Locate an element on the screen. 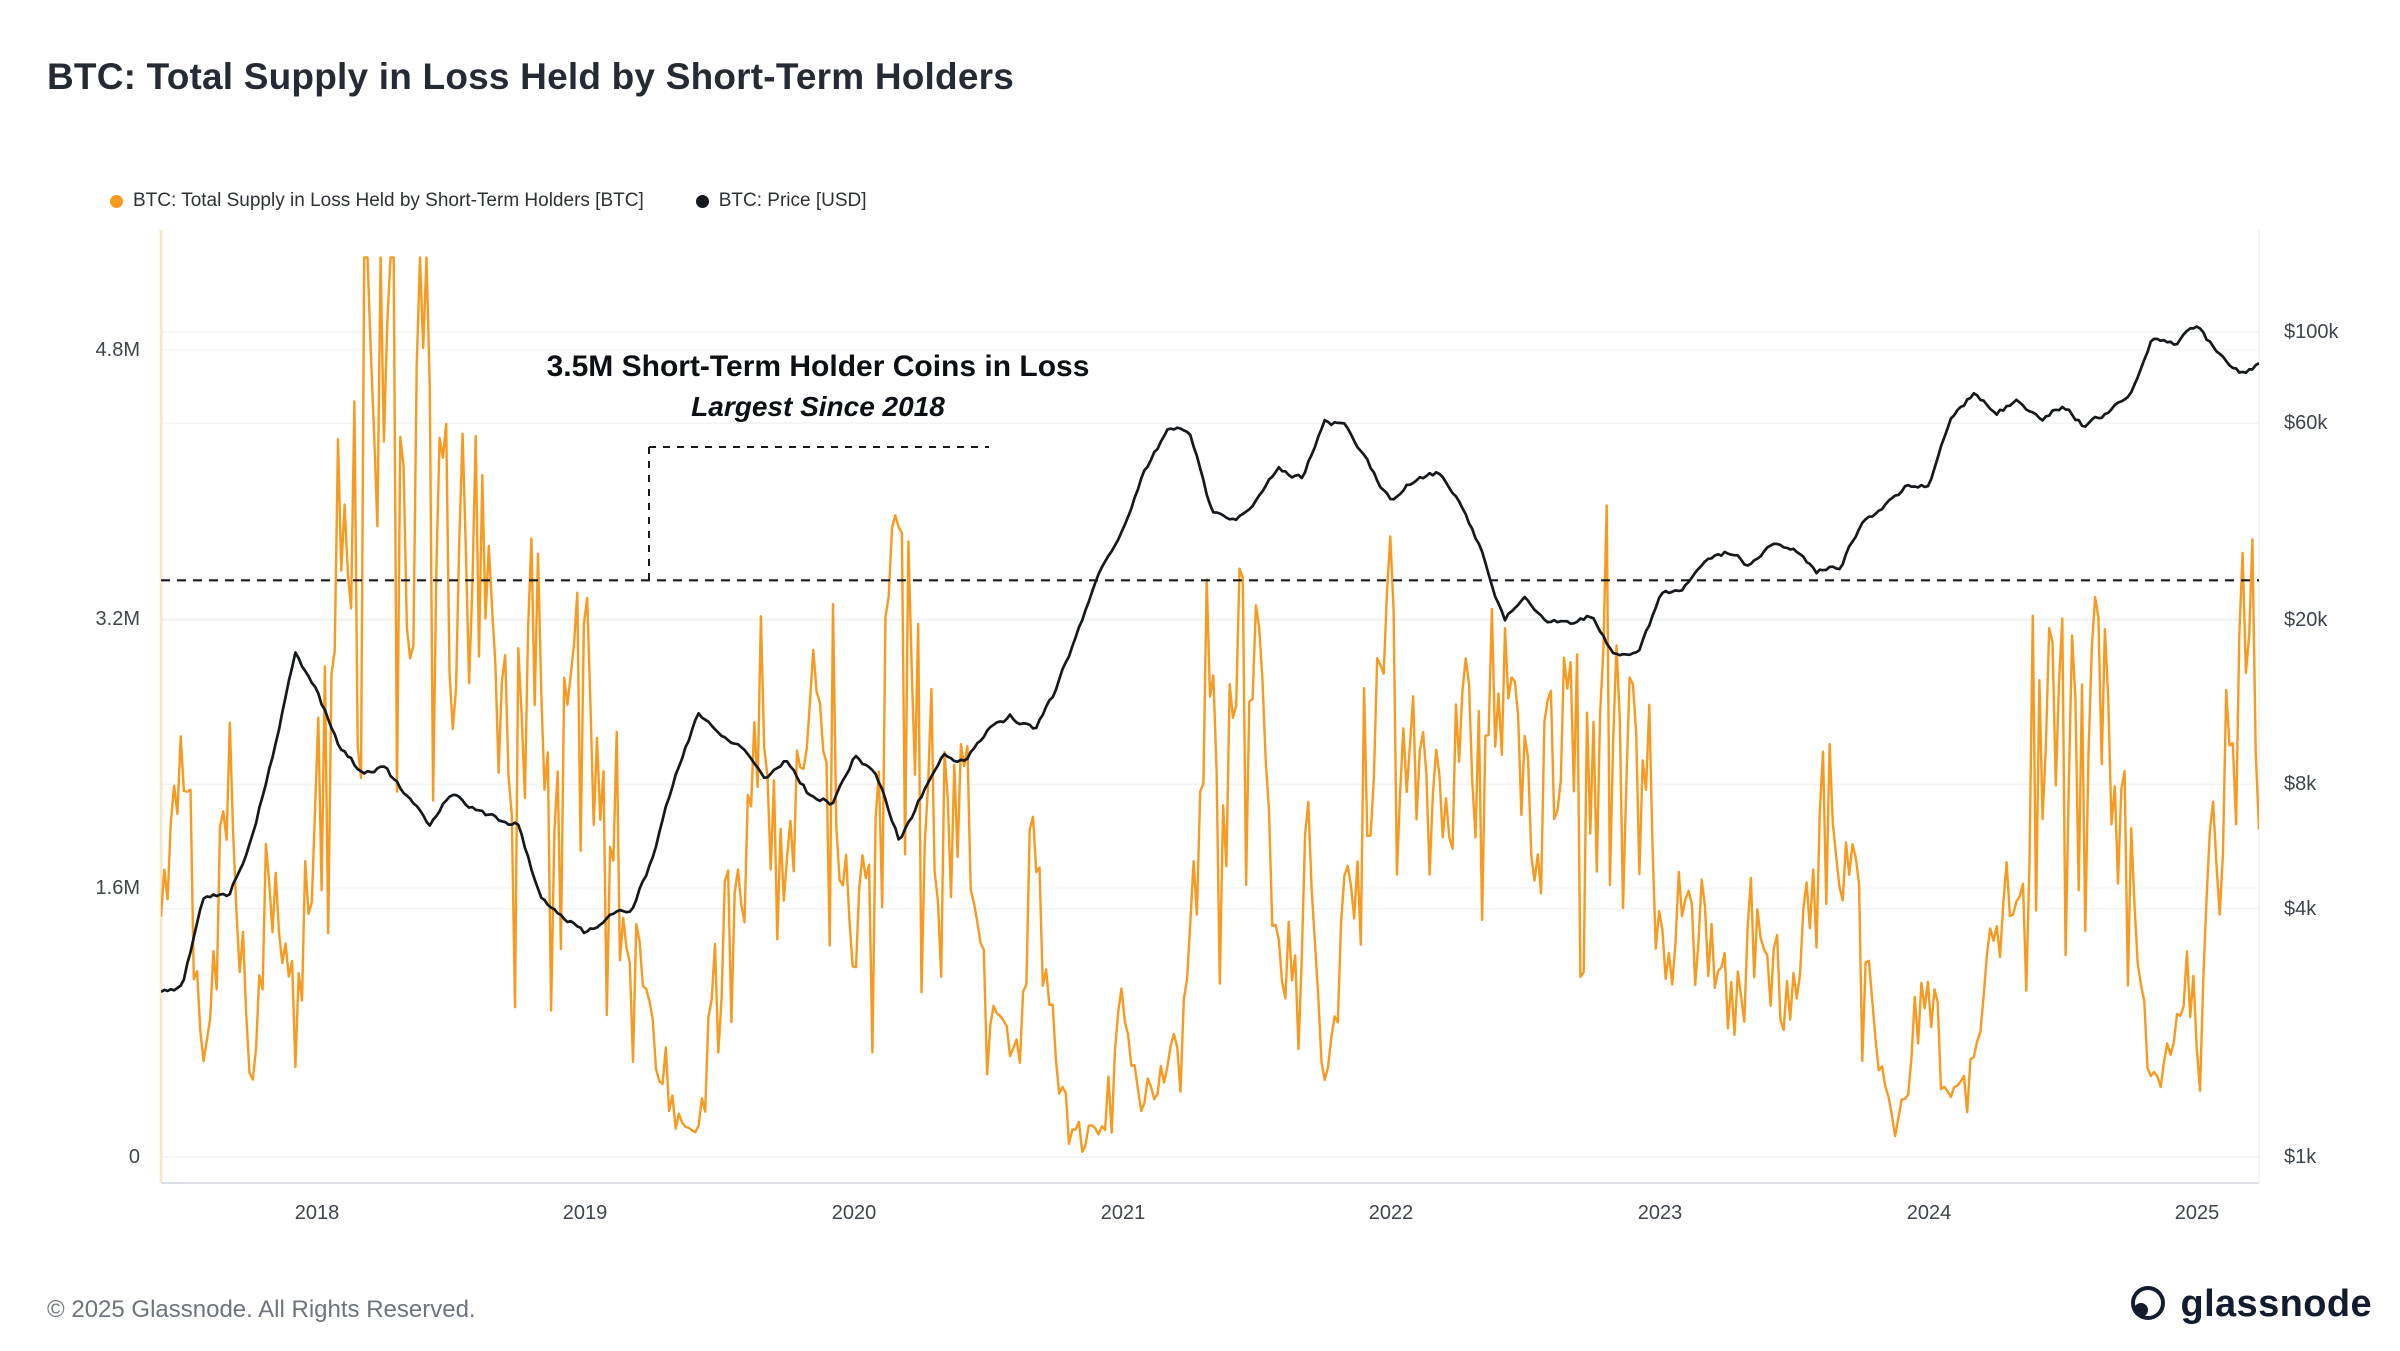  supply-series-swatch-icon is located at coordinates (116, 201).